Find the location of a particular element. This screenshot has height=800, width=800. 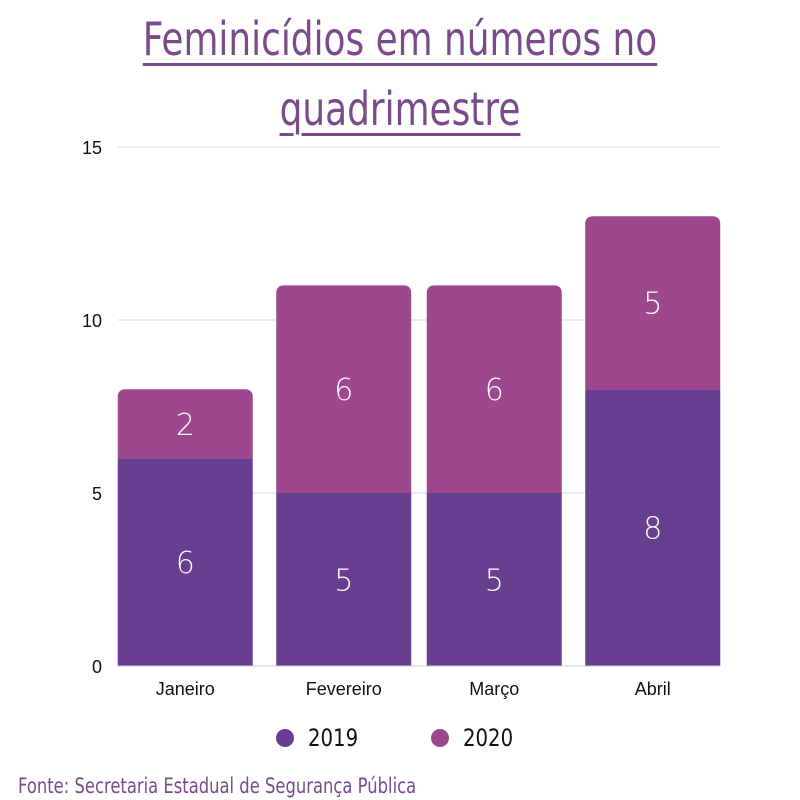

bar-2020-Fevereiro is located at coordinates (344, 389).